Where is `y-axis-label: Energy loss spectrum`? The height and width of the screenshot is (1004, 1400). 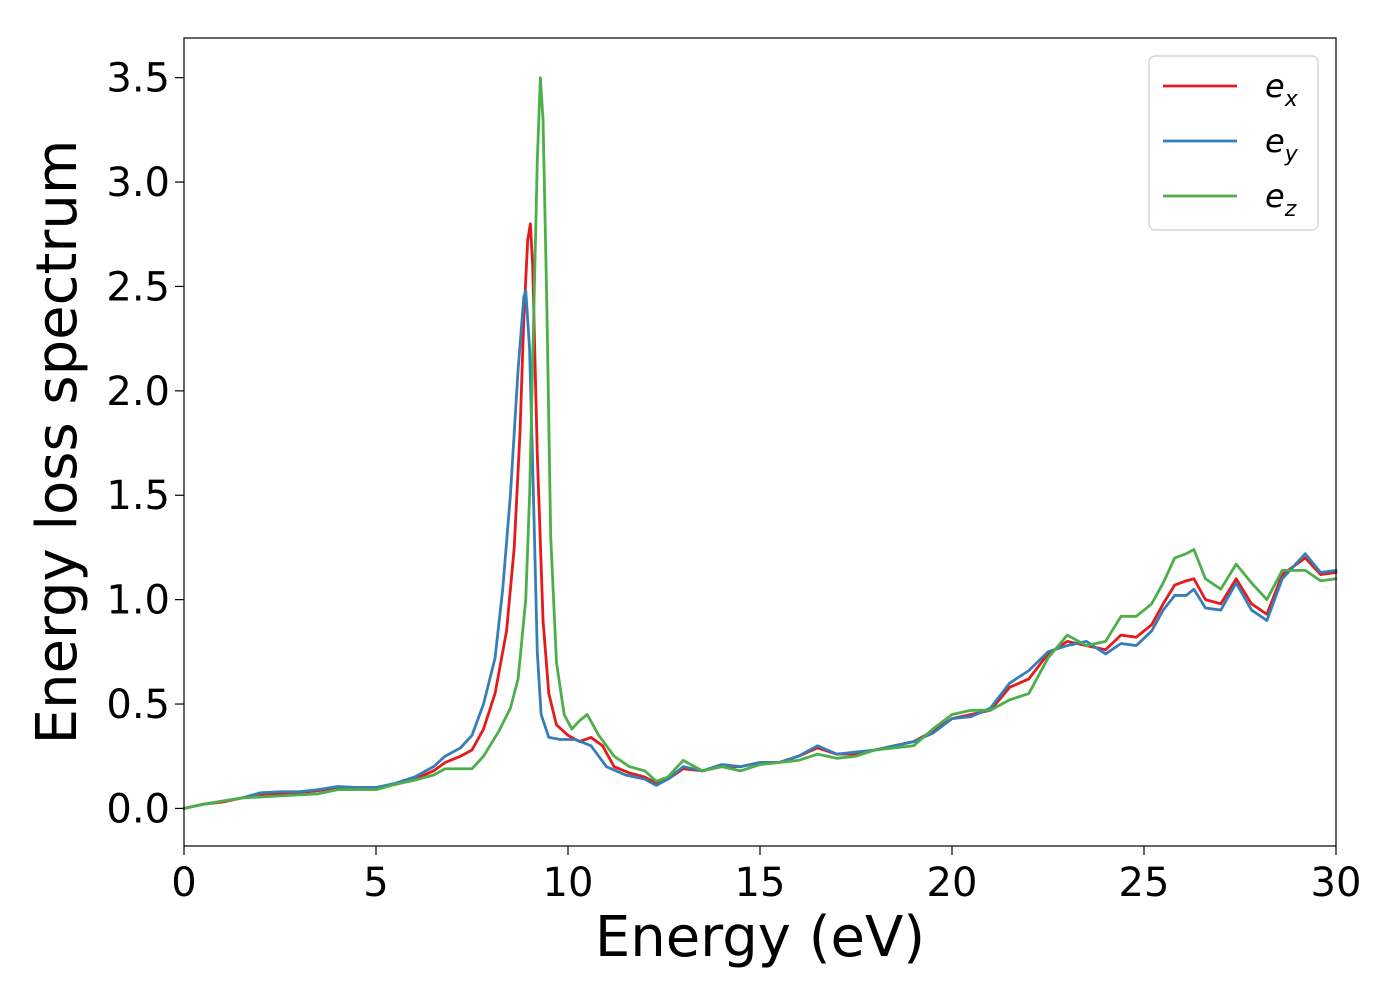 y-axis-label: Energy loss spectrum is located at coordinates (57, 442).